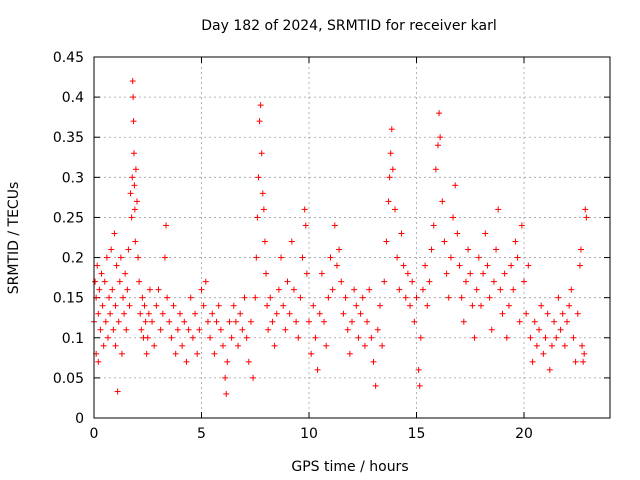 This screenshot has height=480, width=640. I want to click on y-tick-label: 0.25, so click(68, 218).